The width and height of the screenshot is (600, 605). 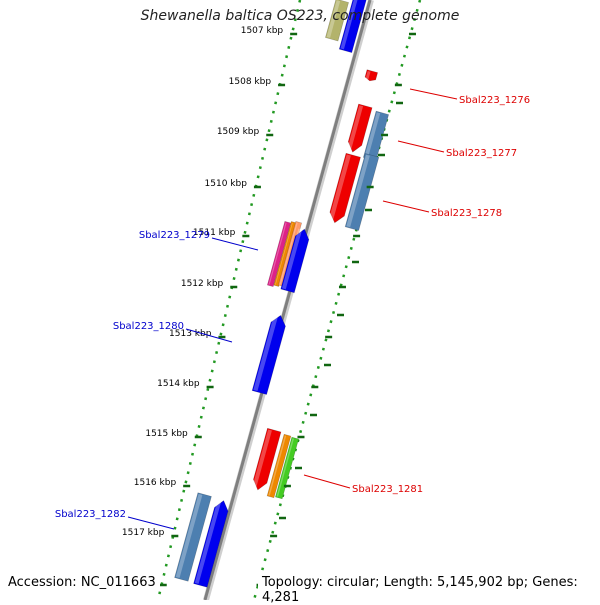 I want to click on gene-1279-magenta, so click(x=279, y=254).